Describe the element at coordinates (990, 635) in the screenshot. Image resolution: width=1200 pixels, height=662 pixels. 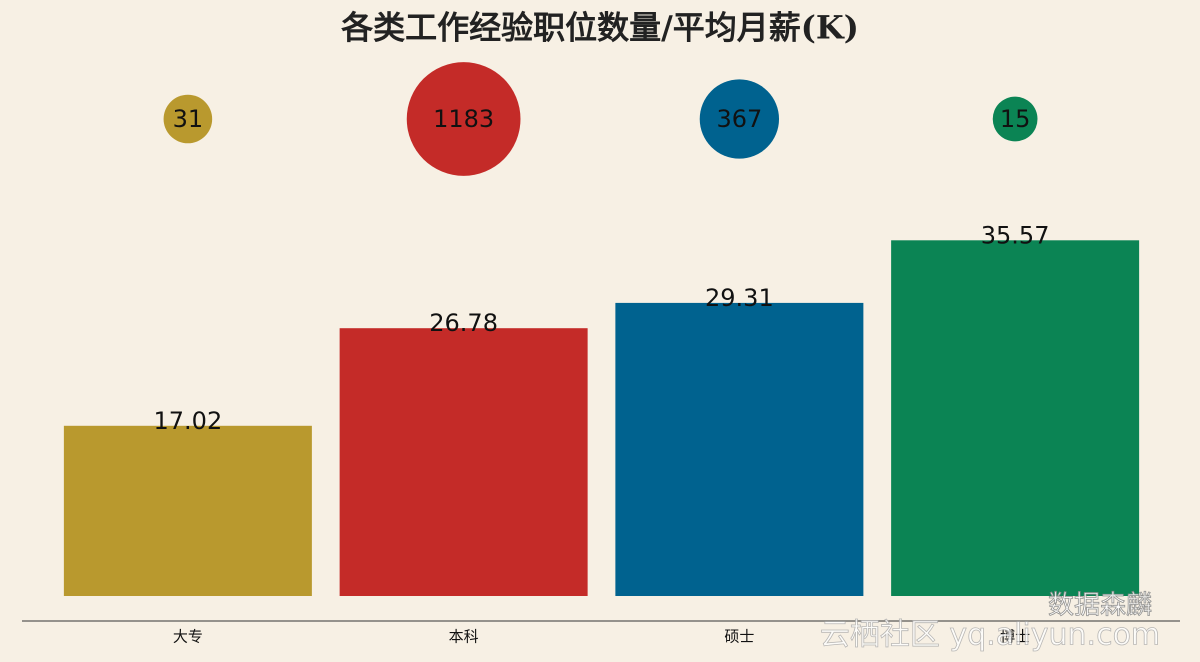
I see `watermark: 云栖社区 yq.aliyun.com` at that location.